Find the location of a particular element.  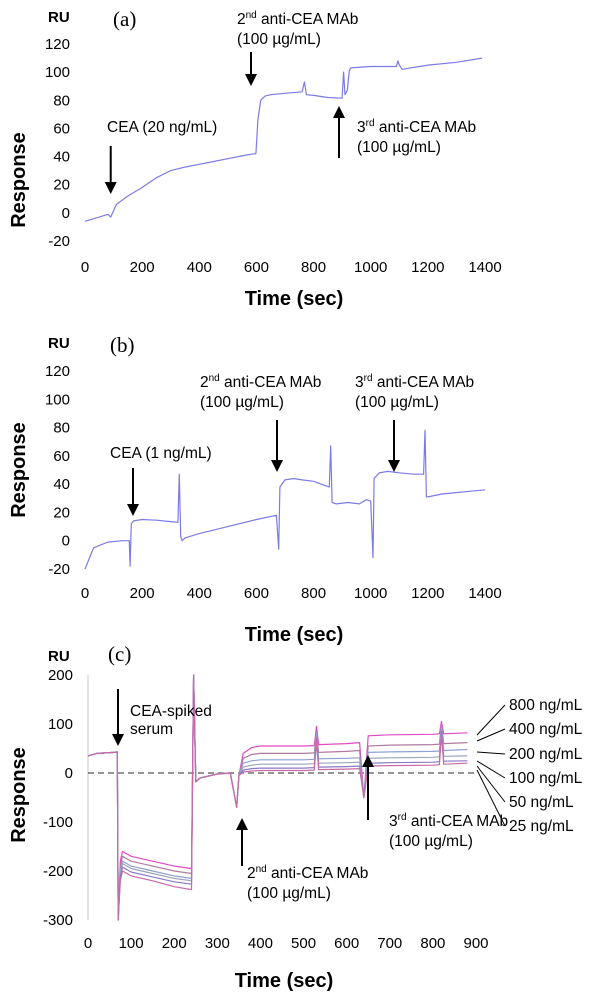

panel-c-x-tick-label: 100 is located at coordinates (131, 943).